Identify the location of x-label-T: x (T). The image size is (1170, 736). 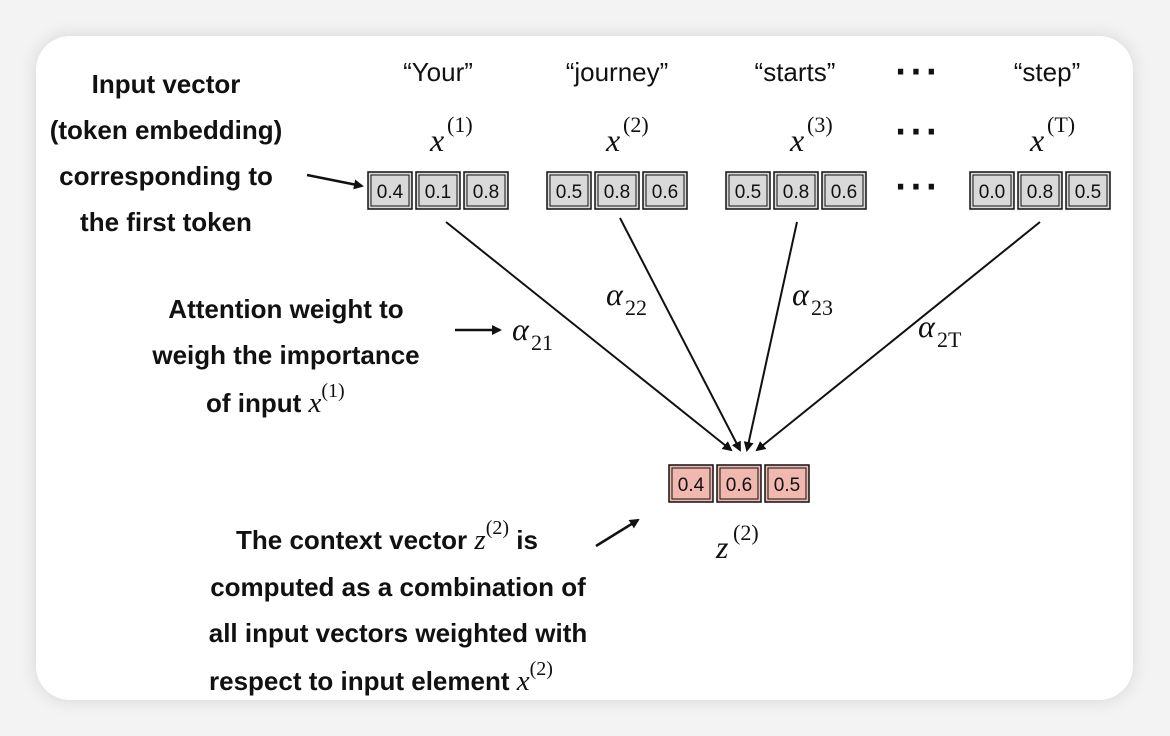
(1052, 135).